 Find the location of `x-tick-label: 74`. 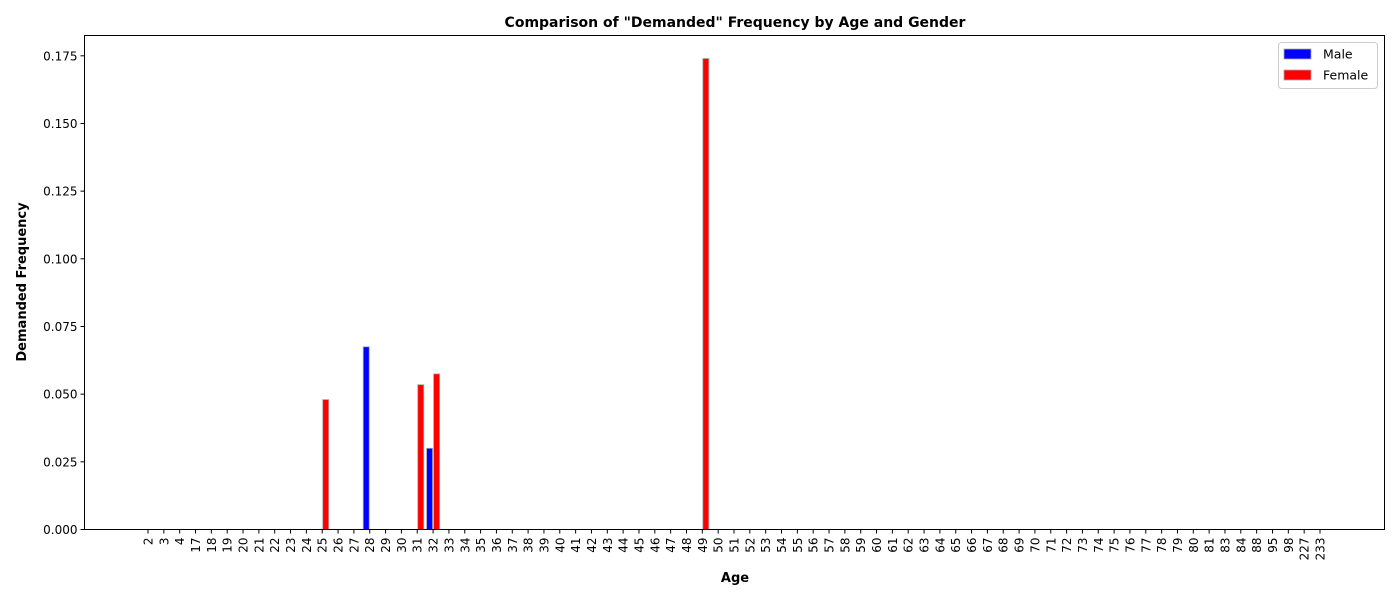

x-tick-label: 74 is located at coordinates (1099, 545).